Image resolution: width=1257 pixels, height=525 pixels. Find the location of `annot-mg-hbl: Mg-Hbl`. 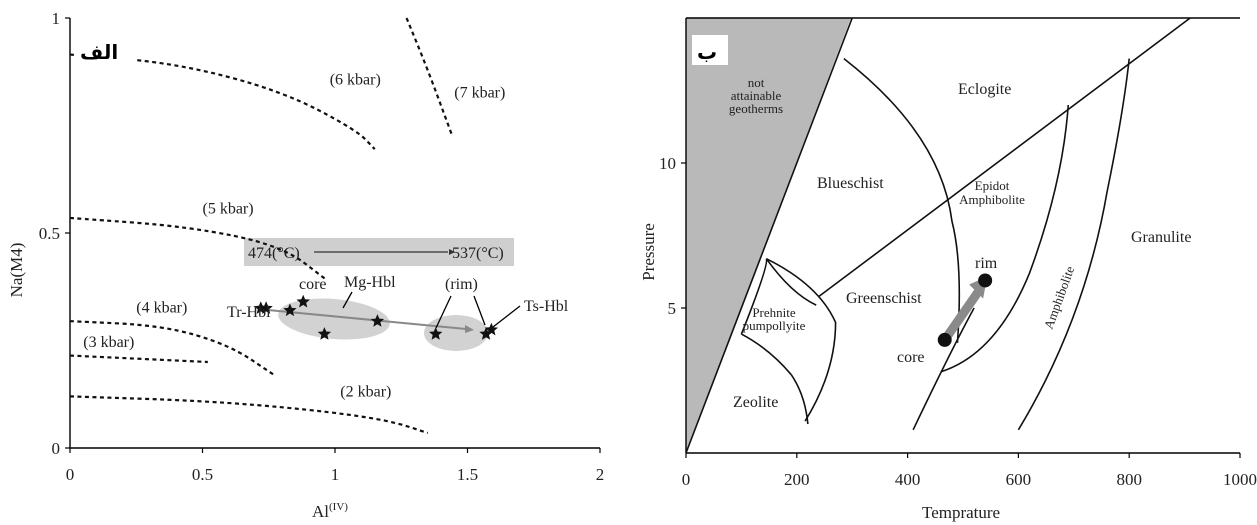

annot-mg-hbl: Mg-Hbl is located at coordinates (370, 282).